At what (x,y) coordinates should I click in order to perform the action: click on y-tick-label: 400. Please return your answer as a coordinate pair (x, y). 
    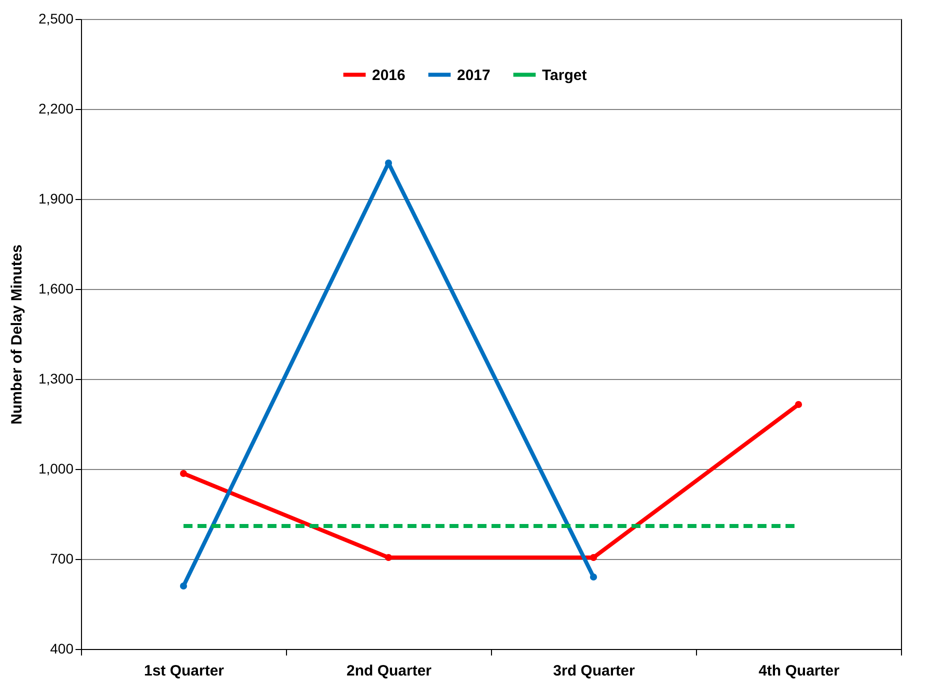
    Looking at the image, I should click on (62, 648).